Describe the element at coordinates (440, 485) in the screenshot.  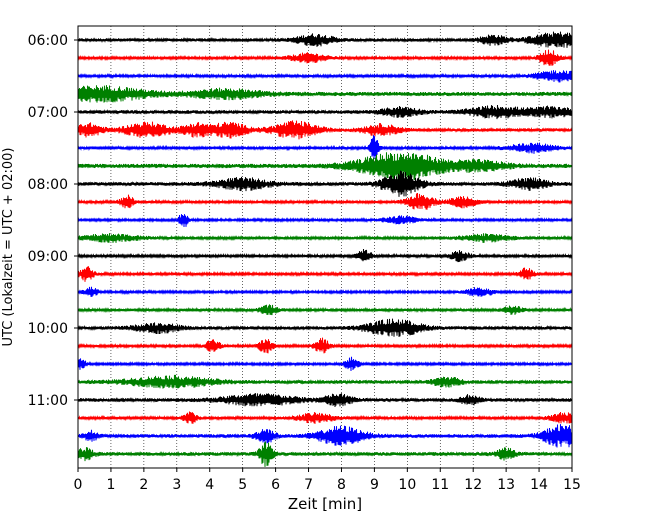
I see `x-tick-label: 11` at that location.